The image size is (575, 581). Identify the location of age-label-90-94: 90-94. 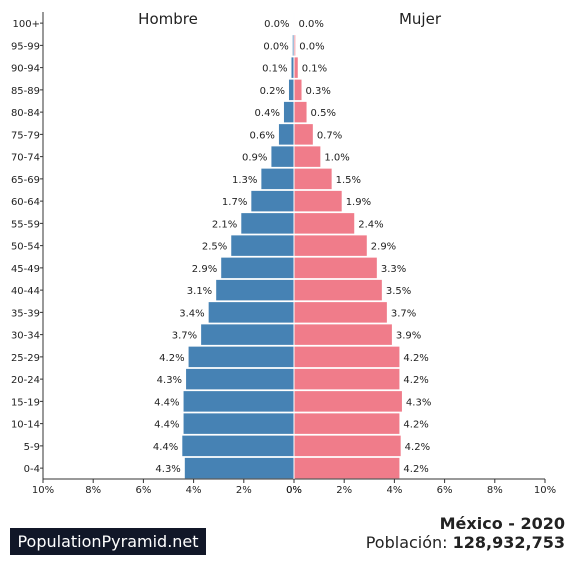
(25, 69).